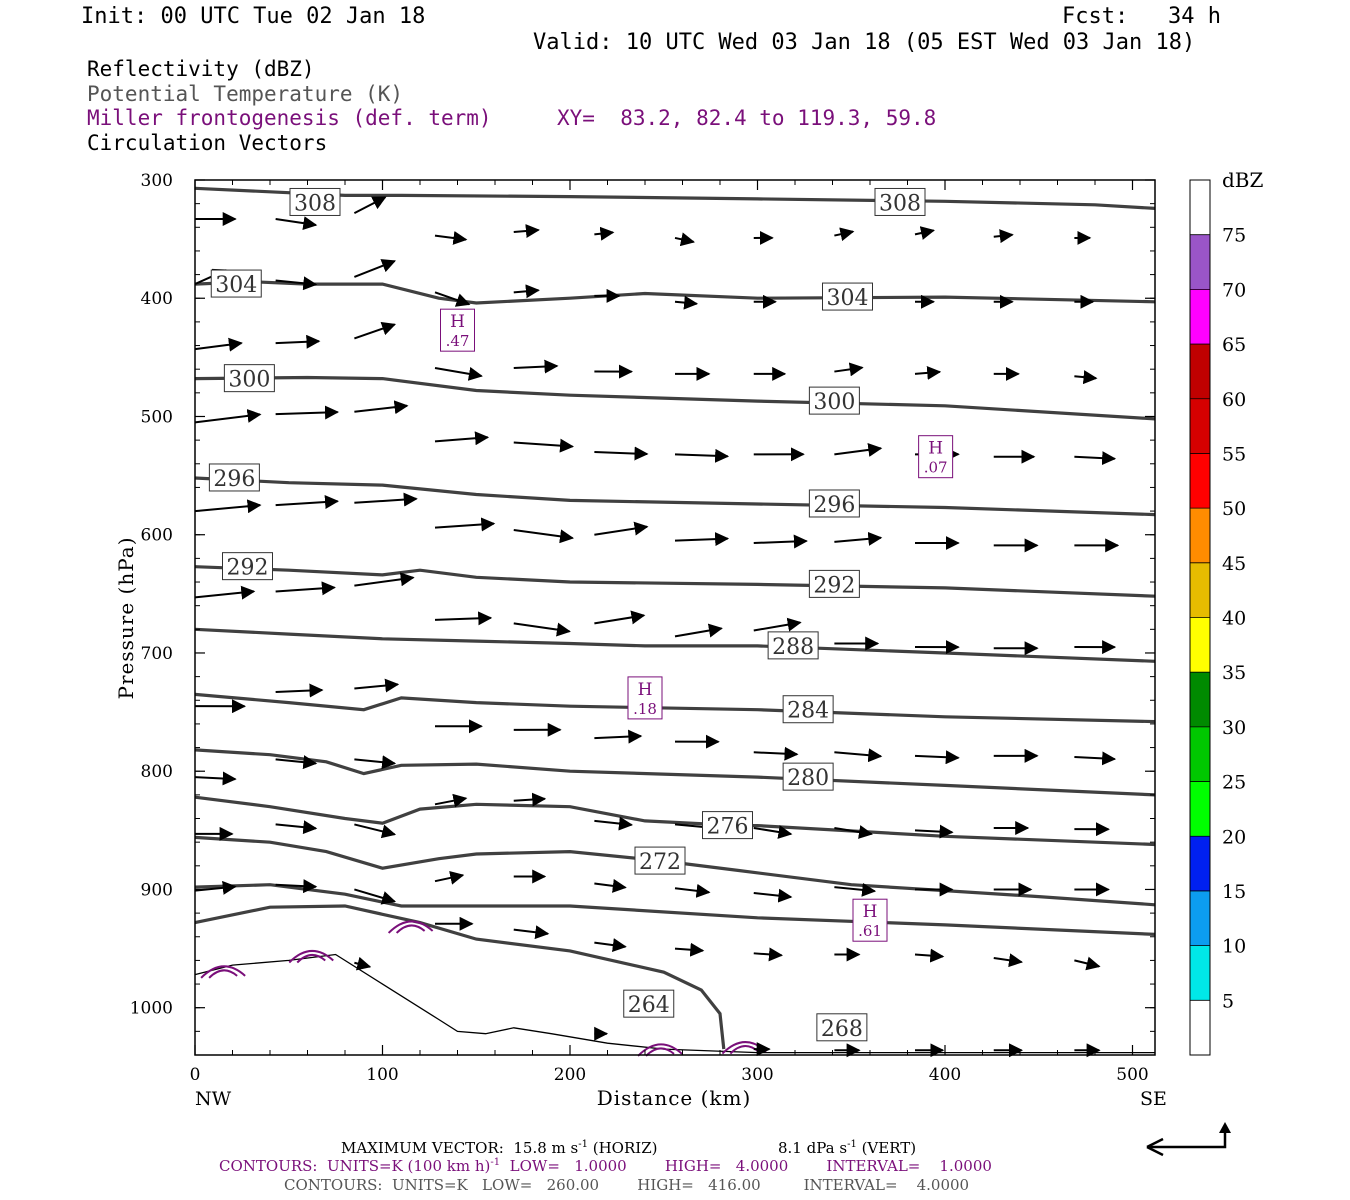 This screenshot has width=1350, height=1200. I want to click on y-tick-label: 700, so click(157, 654).